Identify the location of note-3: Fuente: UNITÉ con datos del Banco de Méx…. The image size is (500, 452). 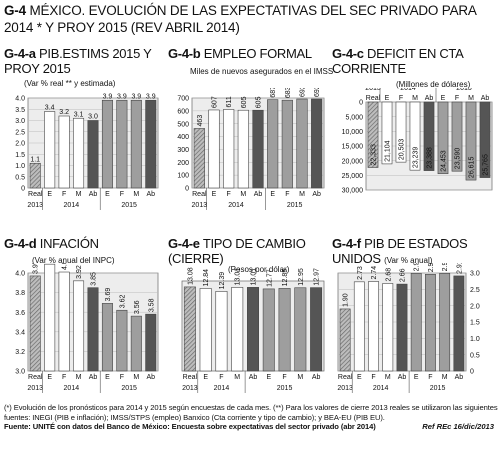
(190, 427).